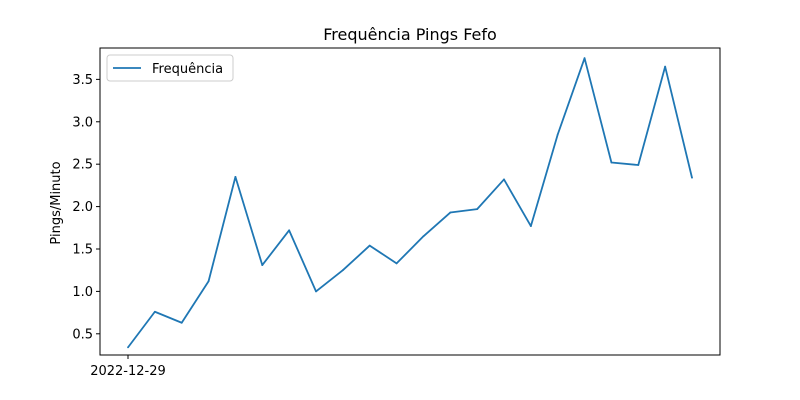  I want to click on legend-box, so click(170, 68).